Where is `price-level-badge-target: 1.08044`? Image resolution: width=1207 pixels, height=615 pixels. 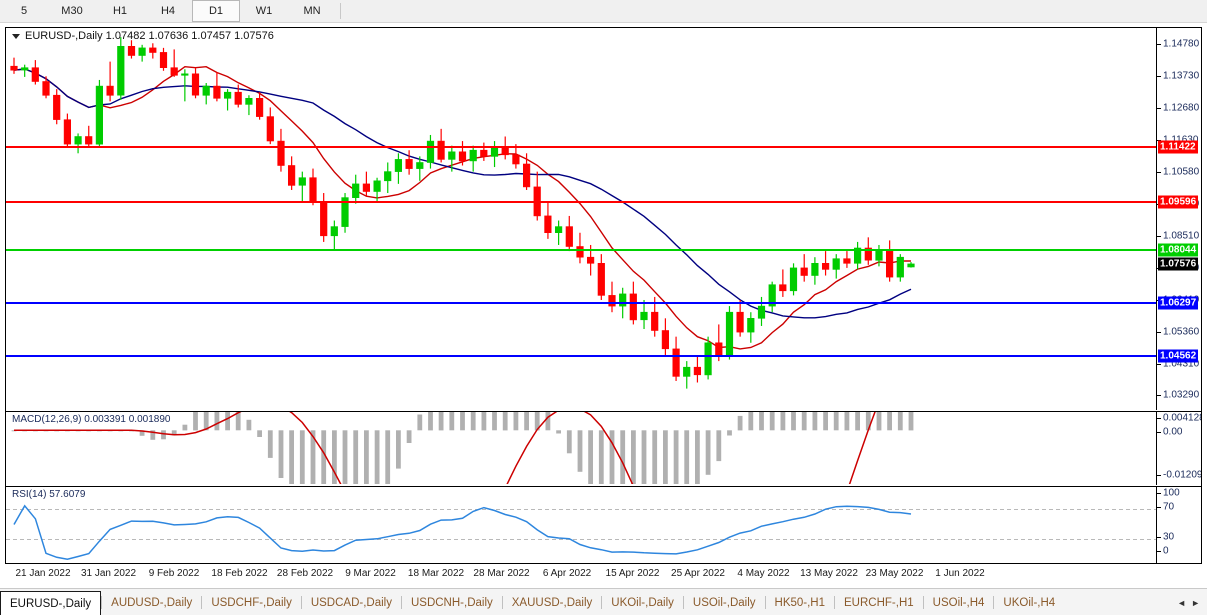
price-level-badge-target: 1.08044 is located at coordinates (1178, 250).